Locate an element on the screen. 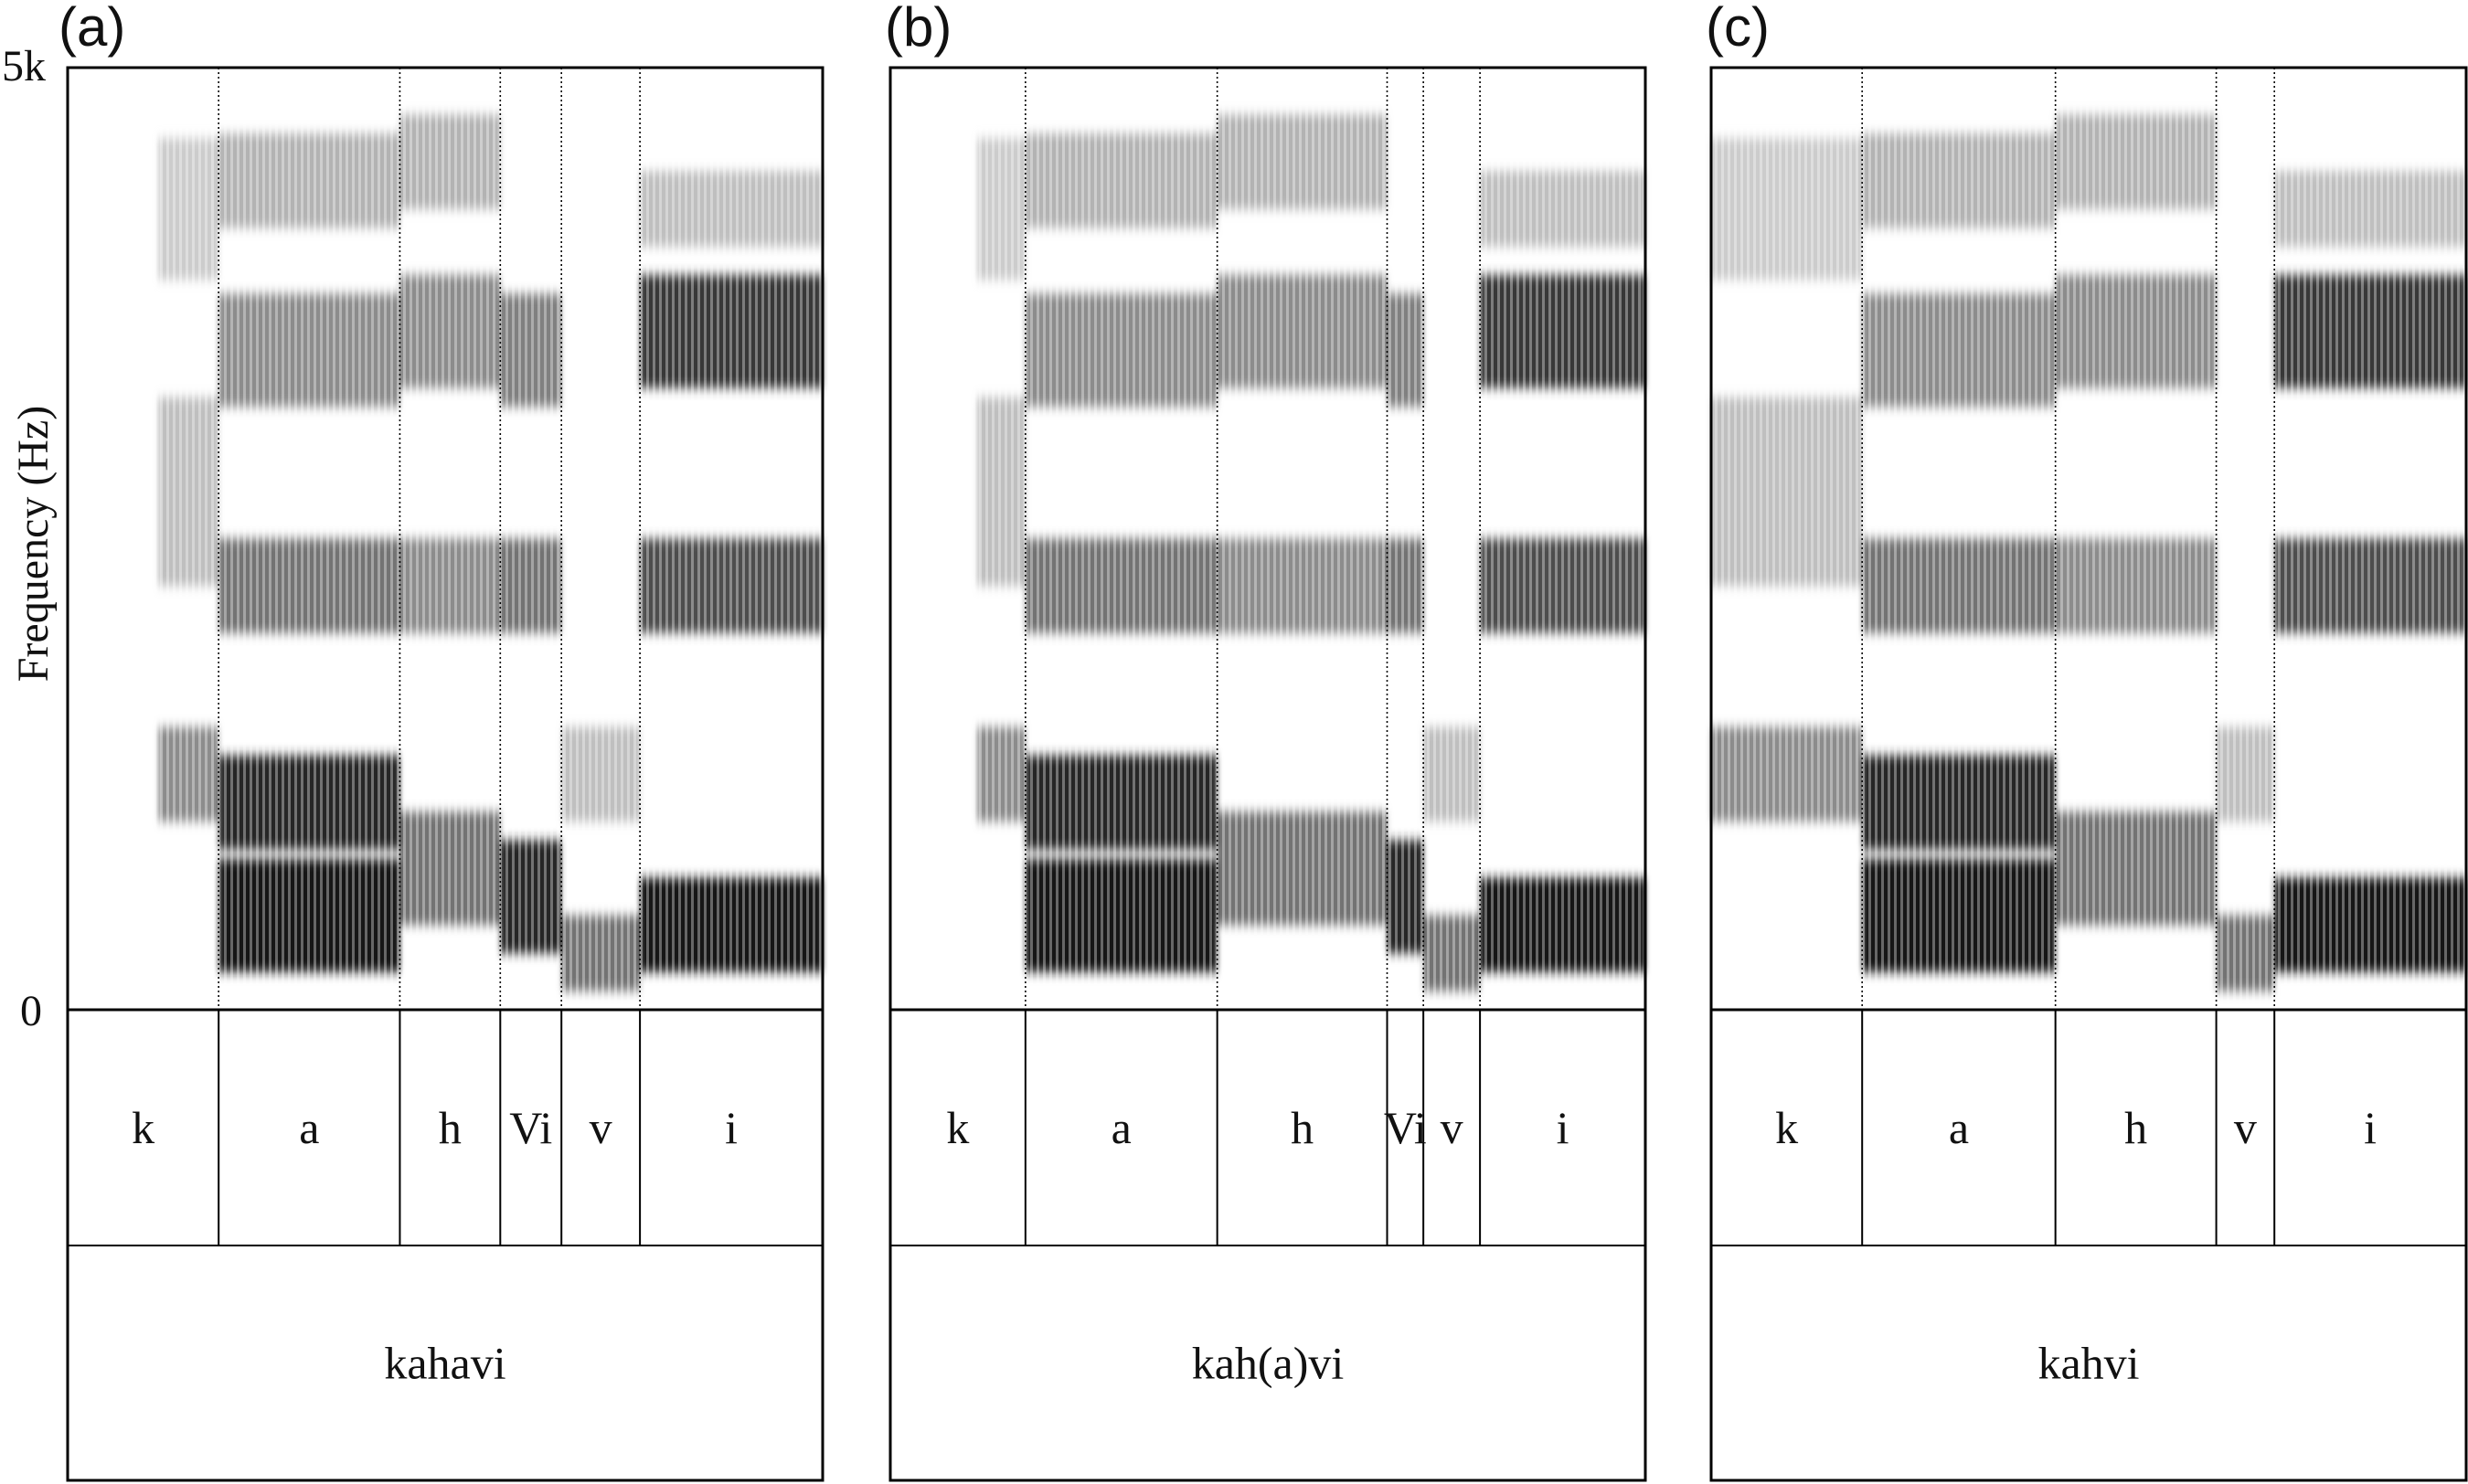  panel-b-label: (b) is located at coordinates (918, 29).